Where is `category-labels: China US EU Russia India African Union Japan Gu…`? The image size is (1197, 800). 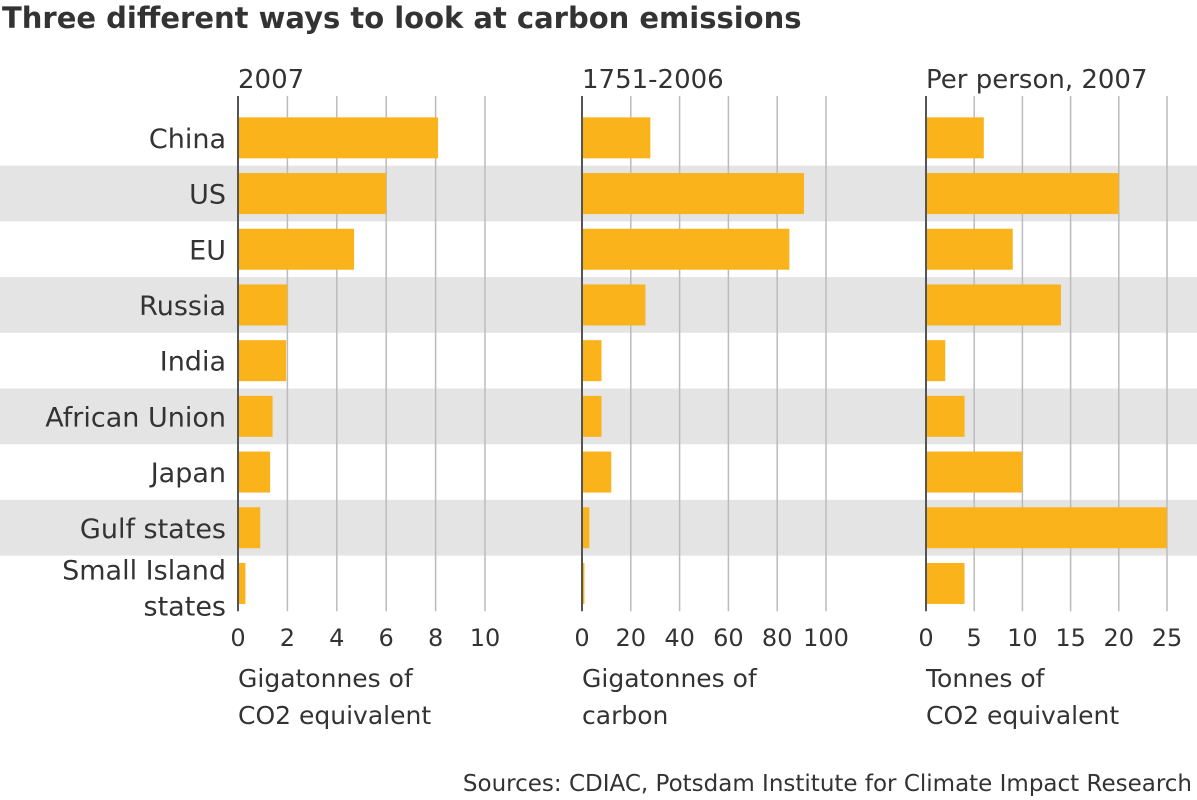
category-labels: China US EU Russia India African Union Japan Gu… is located at coordinates (135, 373).